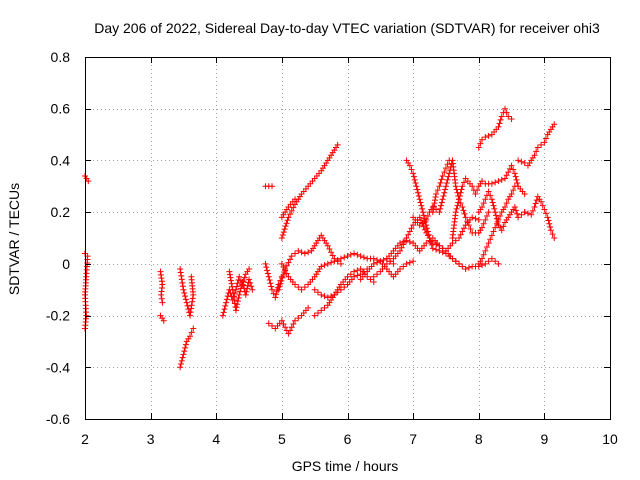 The width and height of the screenshot is (640, 480). I want to click on x-tick-label: 9, so click(544, 439).